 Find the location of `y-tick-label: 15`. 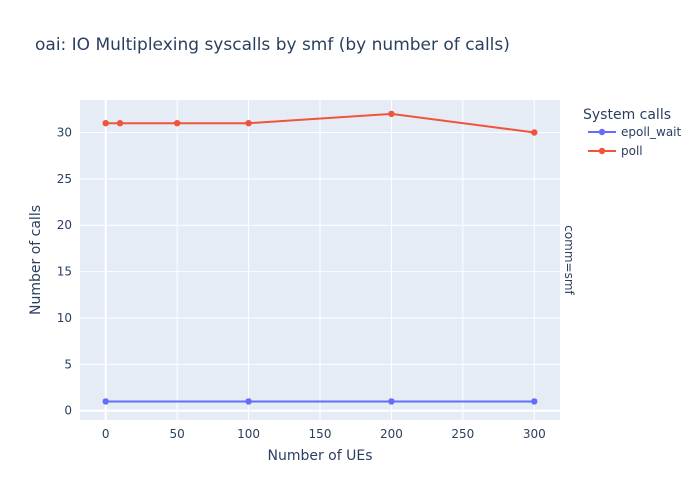

y-tick-label: 15 is located at coordinates (64, 272).